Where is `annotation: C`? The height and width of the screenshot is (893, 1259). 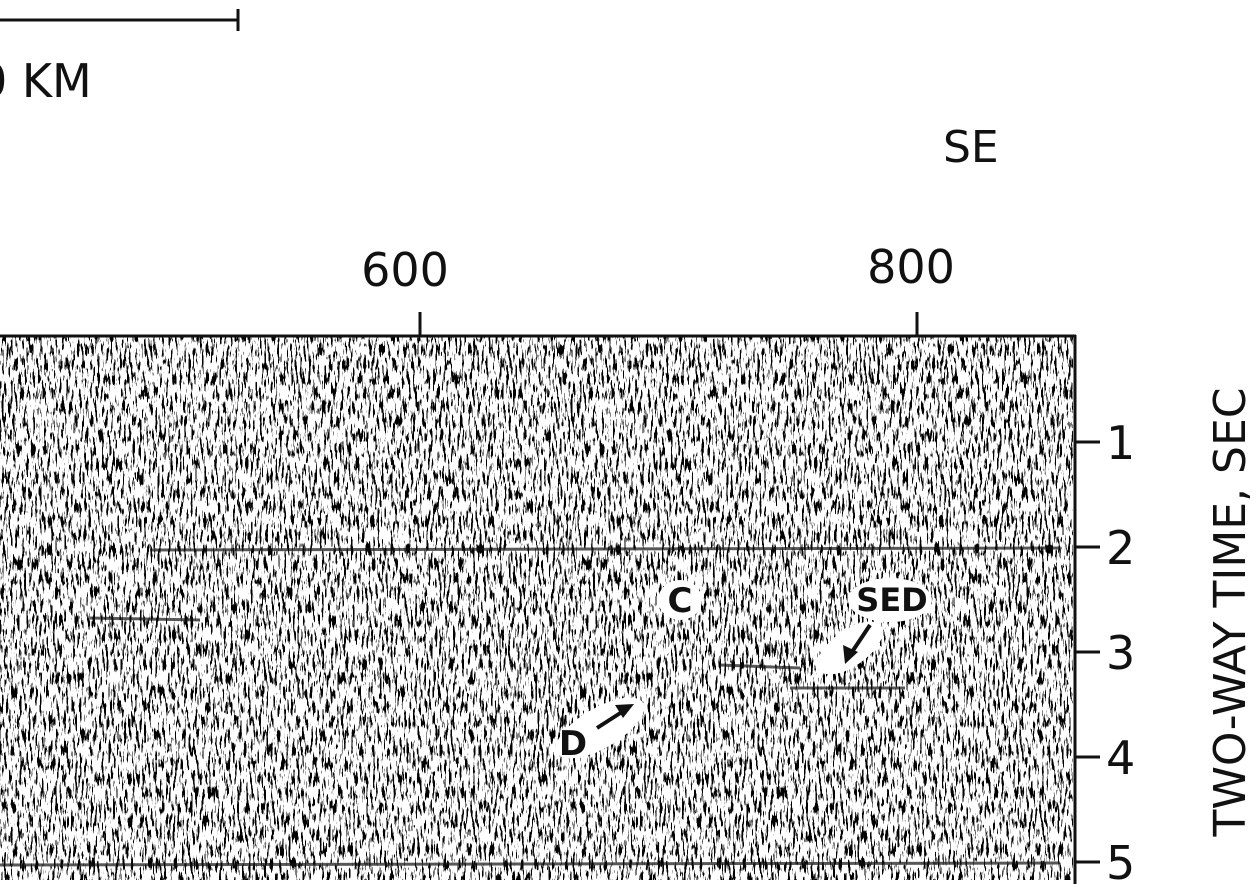 annotation: C is located at coordinates (680, 601).